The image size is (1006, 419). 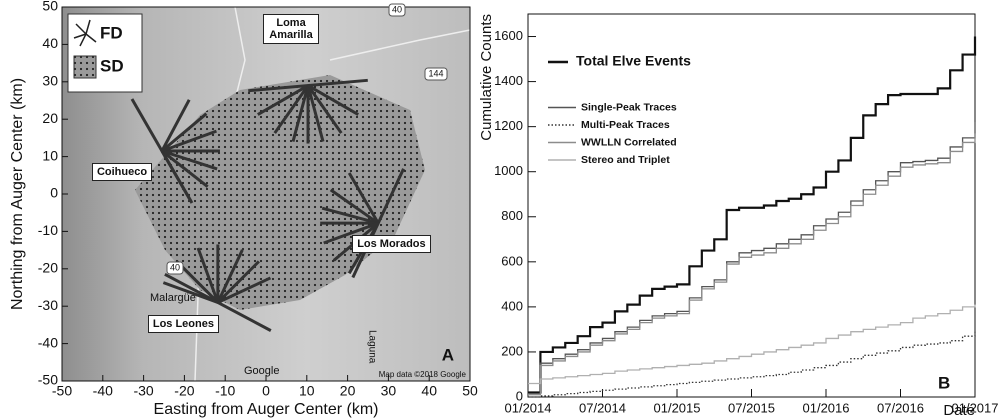 I want to click on x-tick-label: 01/2016, so click(x=826, y=407).